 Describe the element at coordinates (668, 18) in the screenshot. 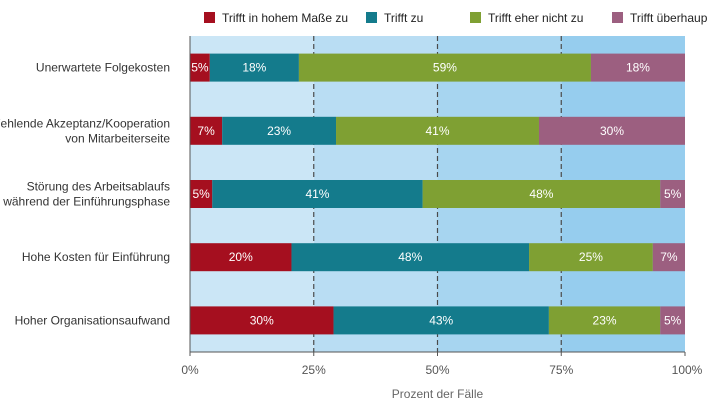

I see `legend-label: Trifft überhaupt nicht zu` at that location.